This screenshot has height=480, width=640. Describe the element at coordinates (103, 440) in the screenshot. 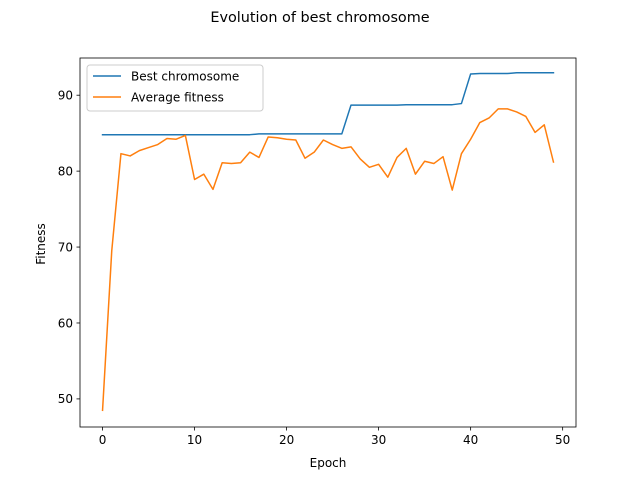

I see `x-tick-label: 0` at that location.